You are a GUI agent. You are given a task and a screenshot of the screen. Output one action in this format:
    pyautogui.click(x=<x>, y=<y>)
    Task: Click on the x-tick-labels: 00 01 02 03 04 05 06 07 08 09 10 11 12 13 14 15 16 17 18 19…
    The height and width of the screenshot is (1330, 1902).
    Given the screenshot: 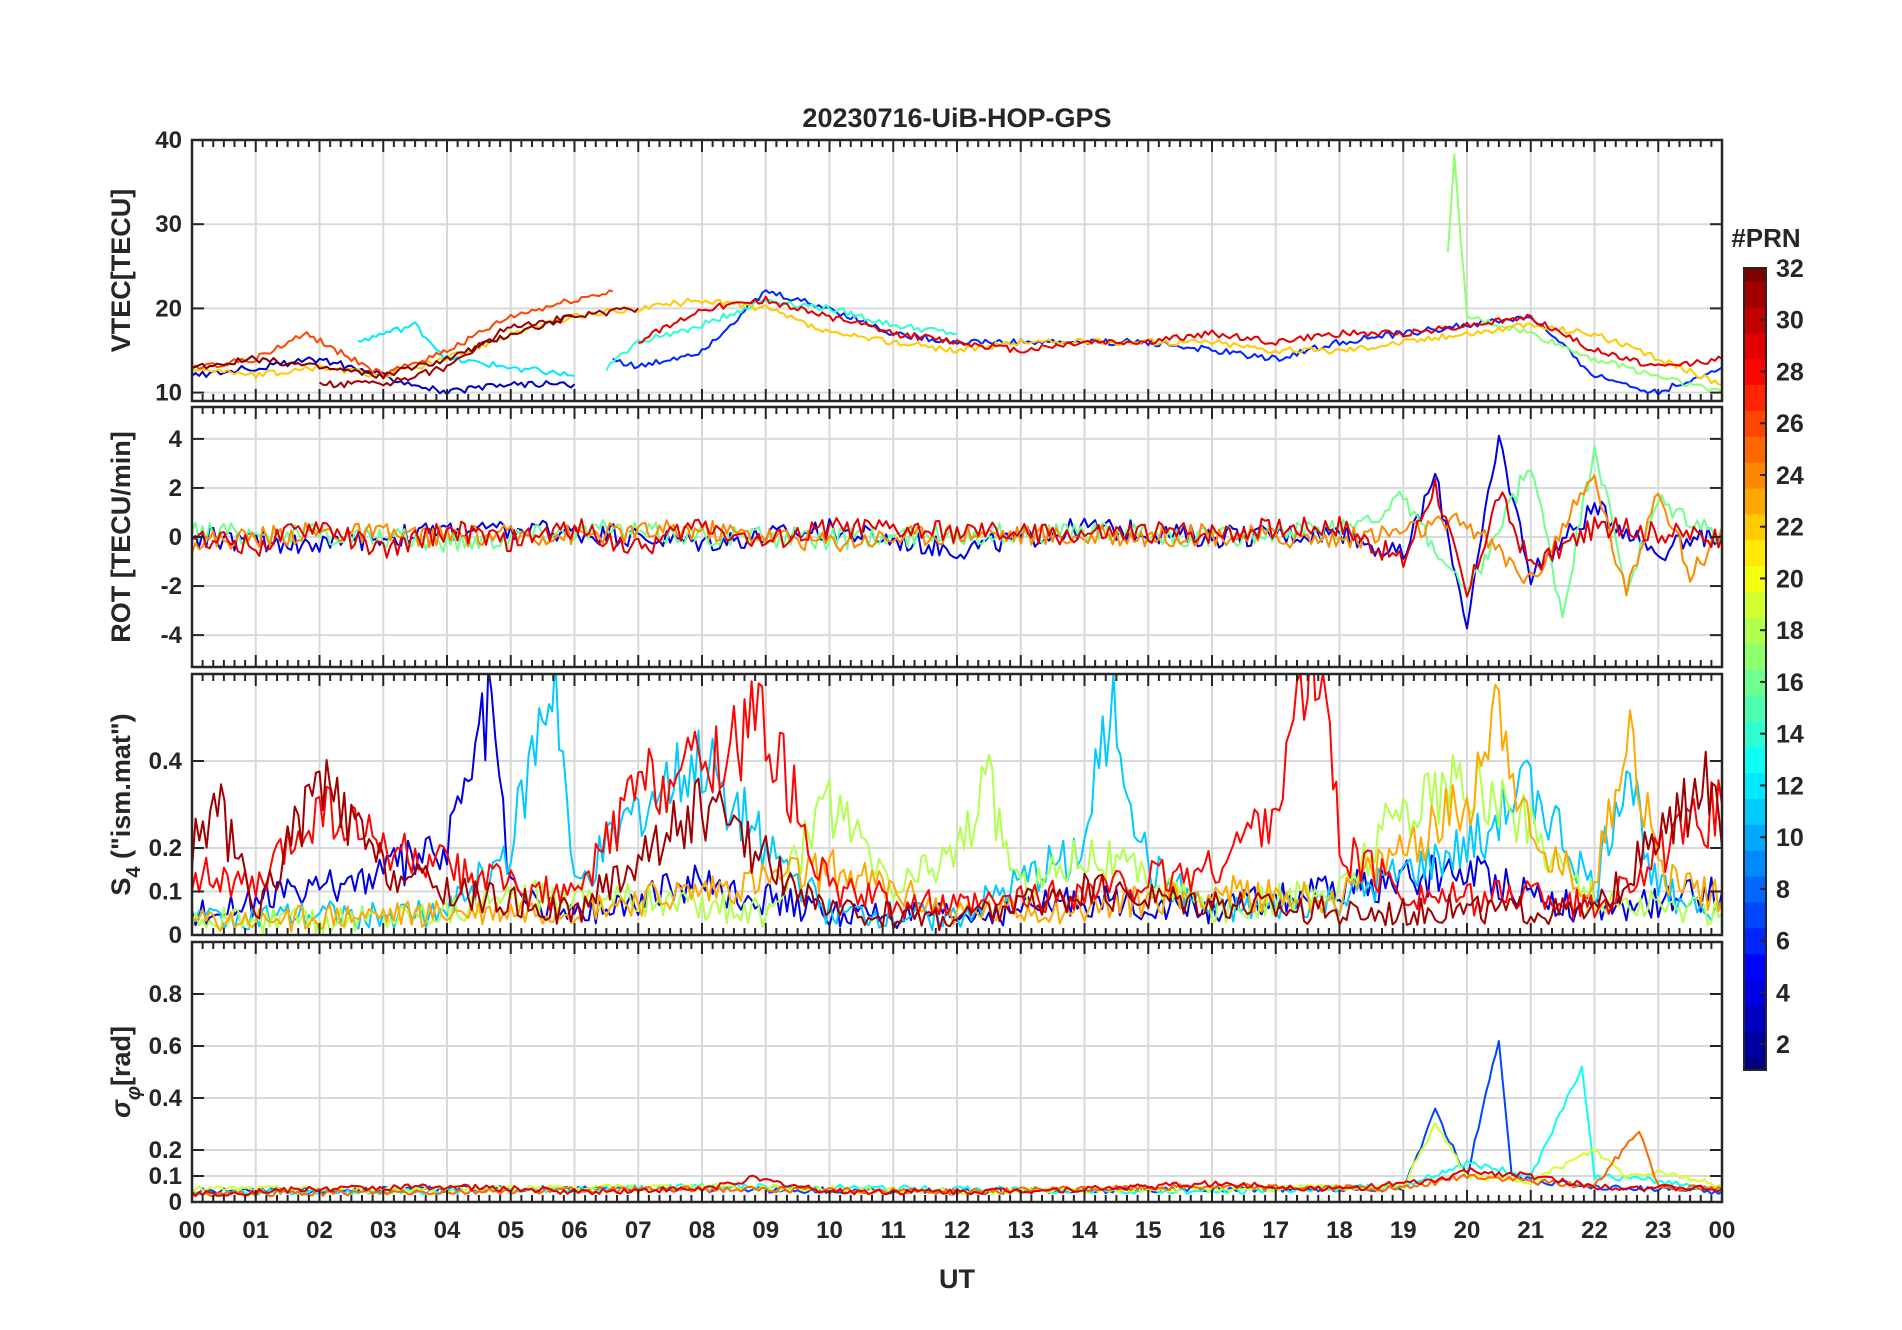 What is the action you would take?
    pyautogui.click(x=957, y=1230)
    